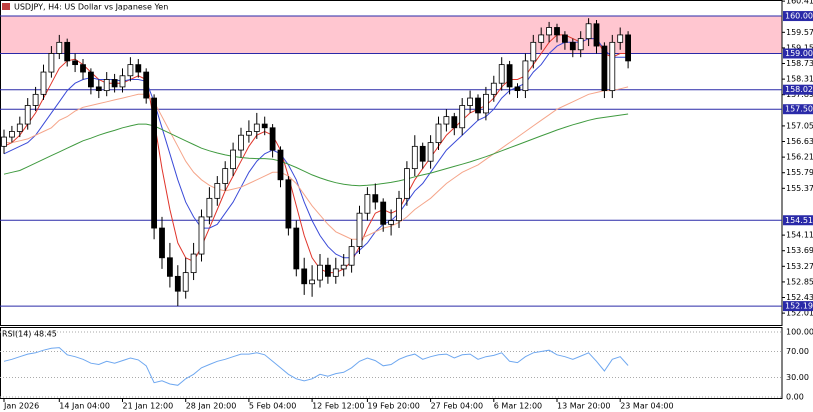 Image resolution: width=813 pixels, height=412 pixels. Describe the element at coordinates (583, 406) in the screenshot. I see `x-tick-label: 13 Mar 20:00` at that location.